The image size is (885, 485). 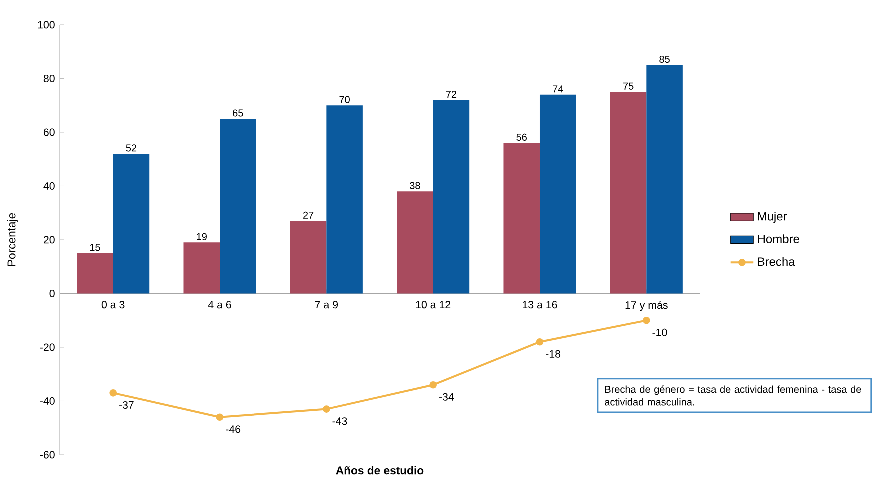 What do you see at coordinates (647, 306) in the screenshot?
I see `x-tick-label: 17 y más` at bounding box center [647, 306].